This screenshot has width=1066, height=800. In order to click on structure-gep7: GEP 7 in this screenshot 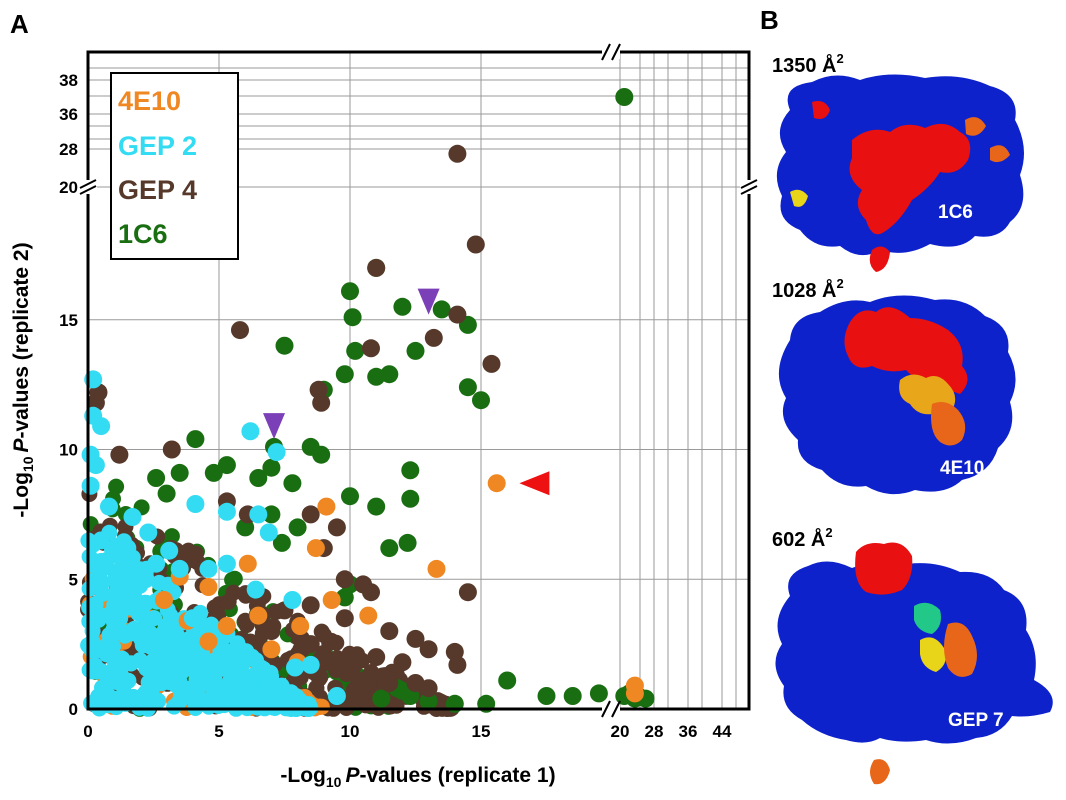, I will do `click(914, 663)`.